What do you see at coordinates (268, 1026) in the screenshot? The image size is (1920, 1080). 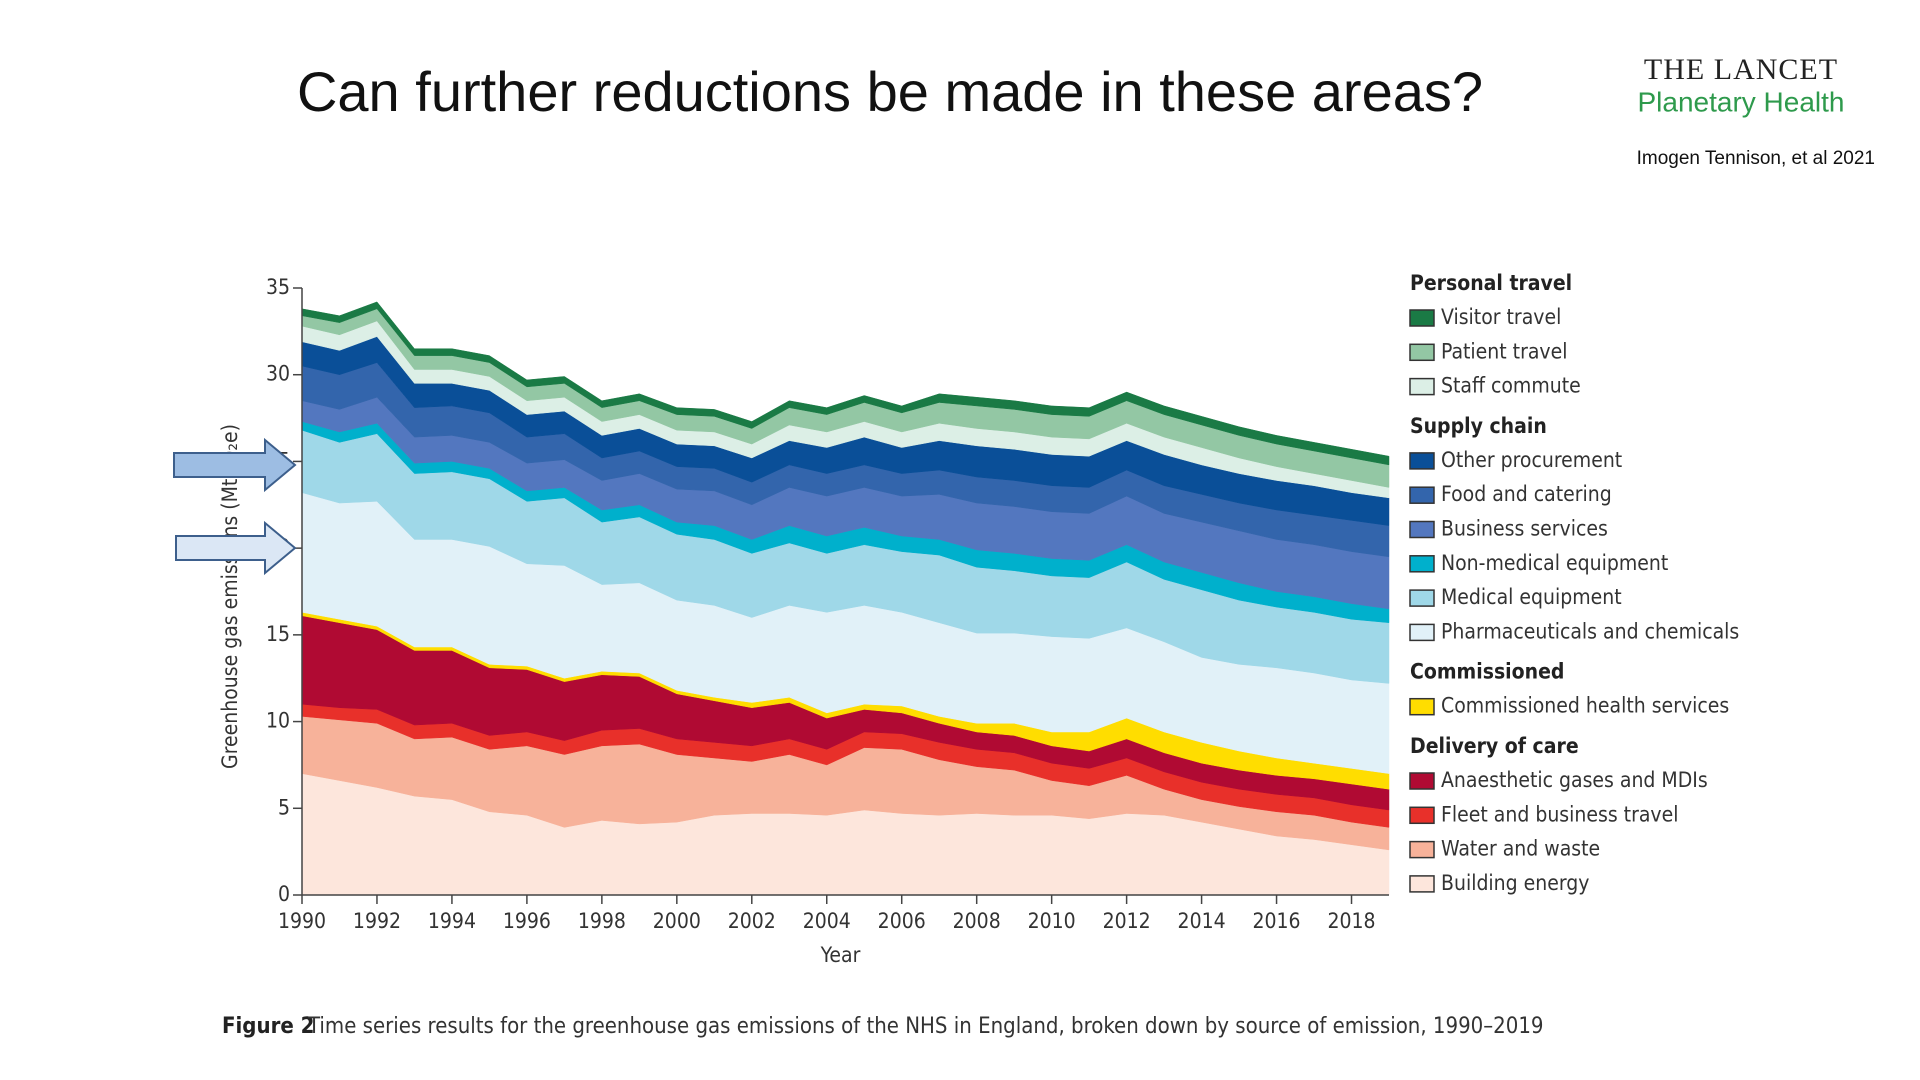 I see `caption-label: Figure 2` at bounding box center [268, 1026].